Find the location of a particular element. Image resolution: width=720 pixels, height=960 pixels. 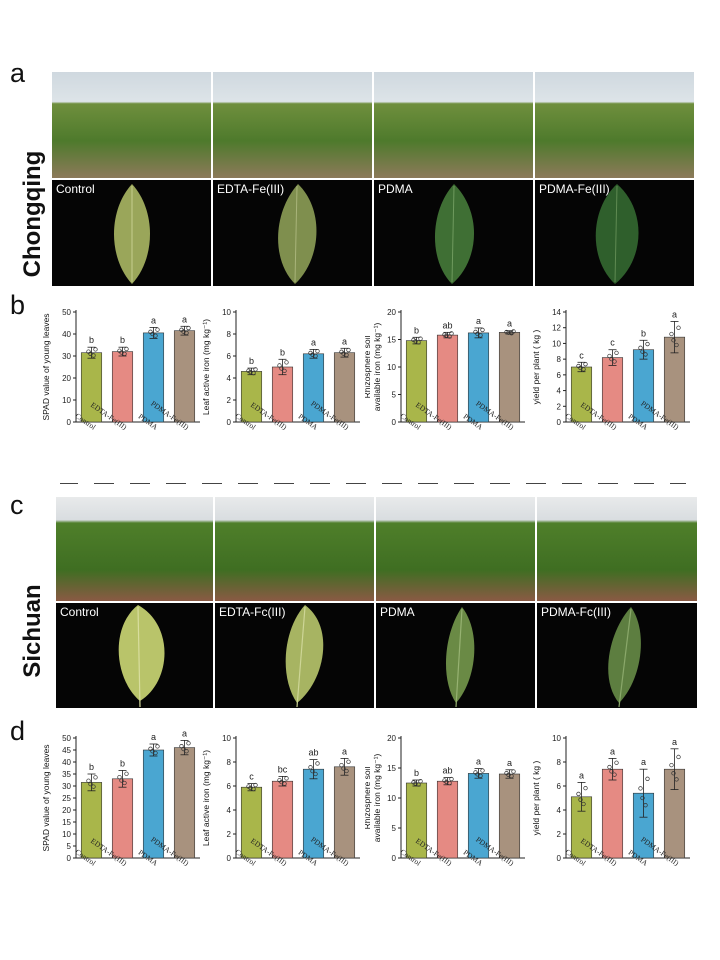

tree-photo-sichuan-pdma is located at coordinates (455, 549).